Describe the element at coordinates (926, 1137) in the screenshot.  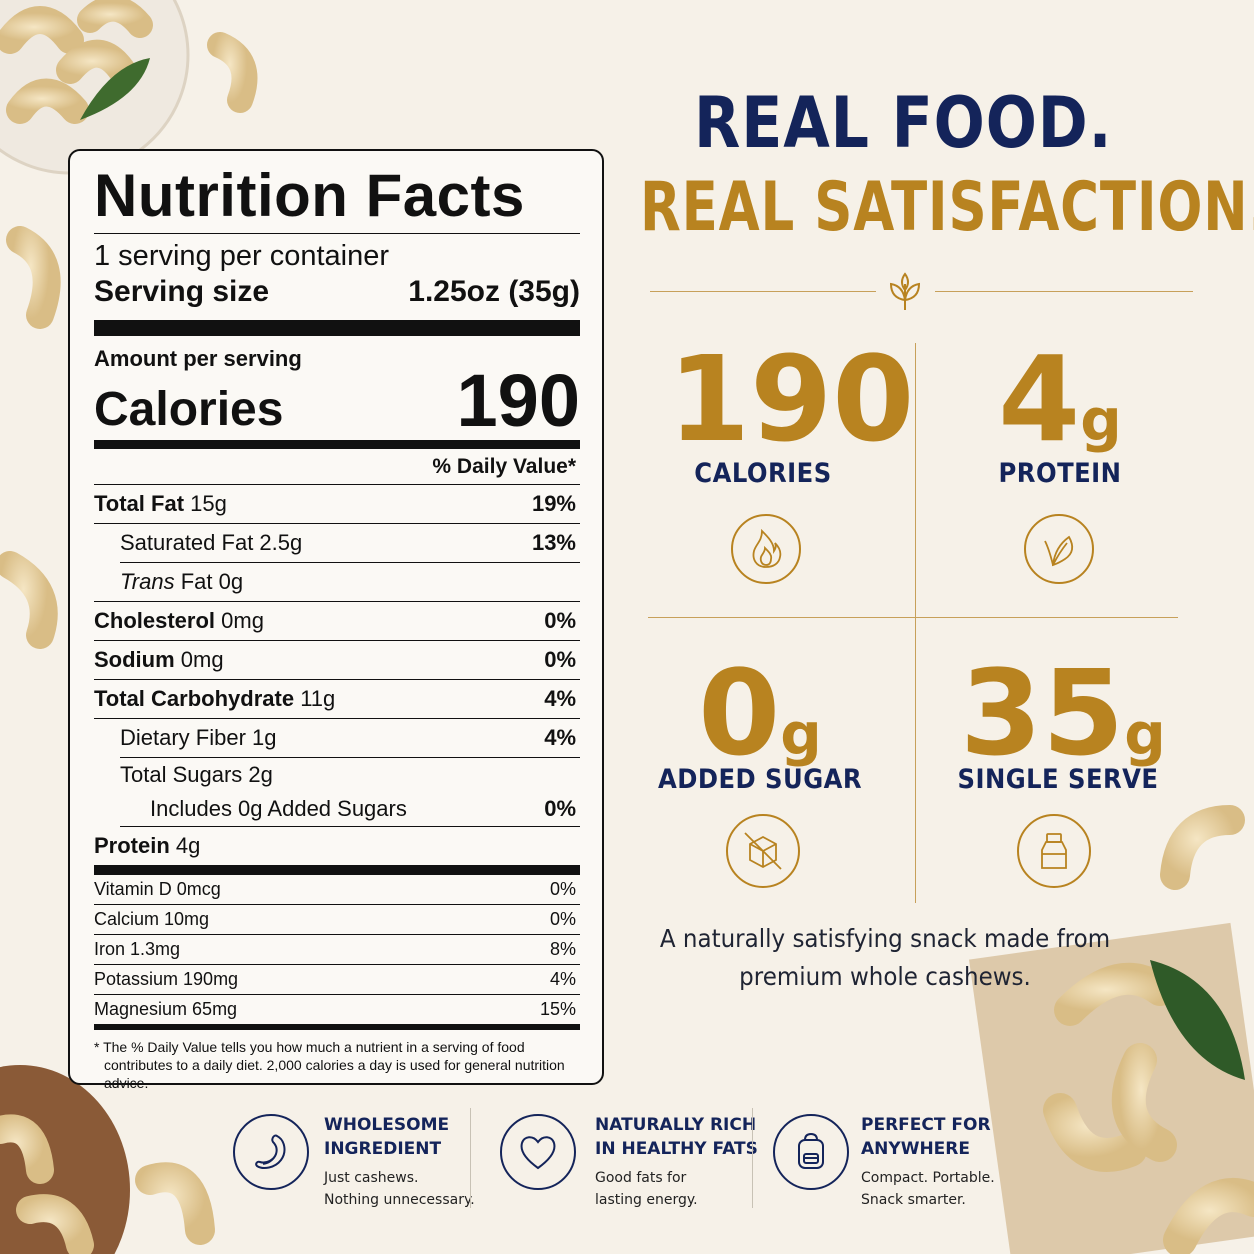
I see `feature-anywhere-title: PERFECT FOR ANYWHERE` at that location.